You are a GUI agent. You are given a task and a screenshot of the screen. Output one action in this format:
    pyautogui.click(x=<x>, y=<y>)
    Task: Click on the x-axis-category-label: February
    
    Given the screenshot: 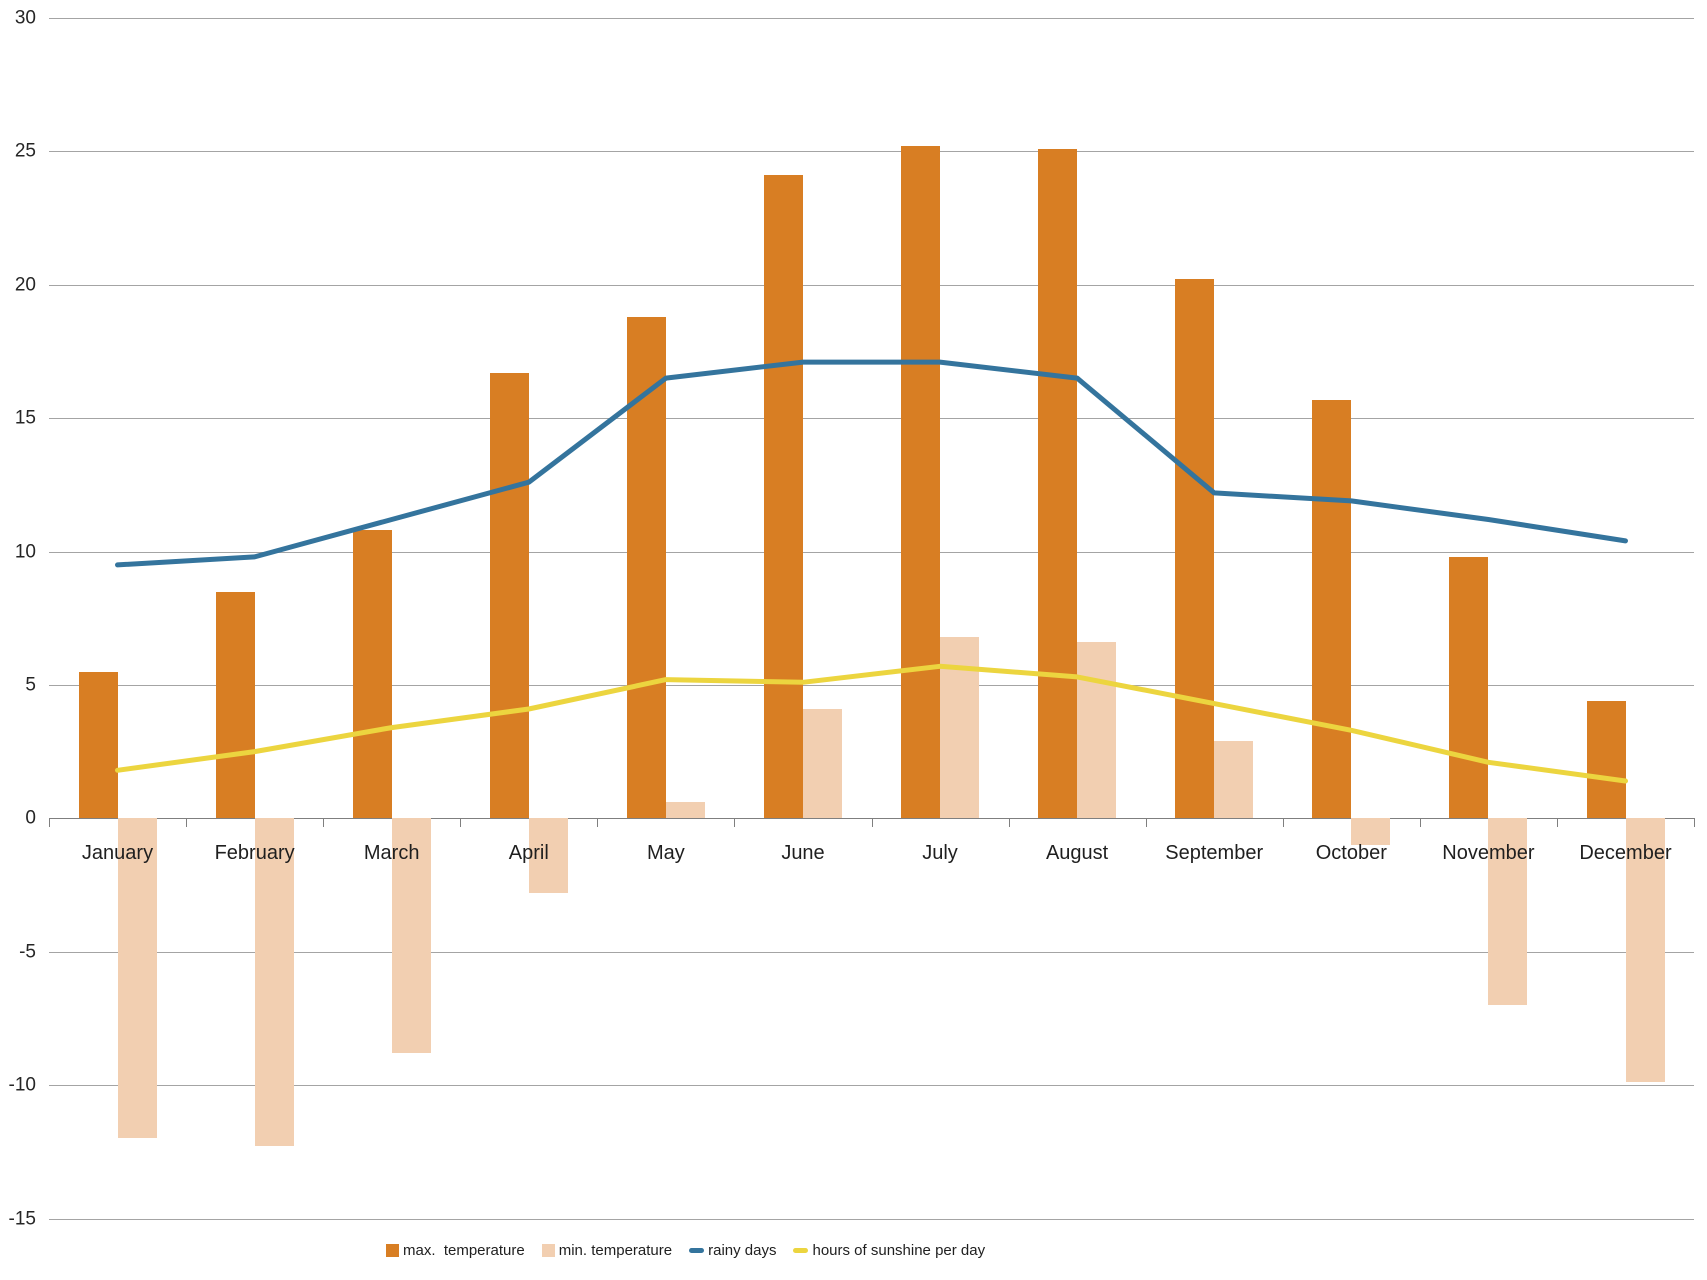 What is the action you would take?
    pyautogui.click(x=254, y=853)
    